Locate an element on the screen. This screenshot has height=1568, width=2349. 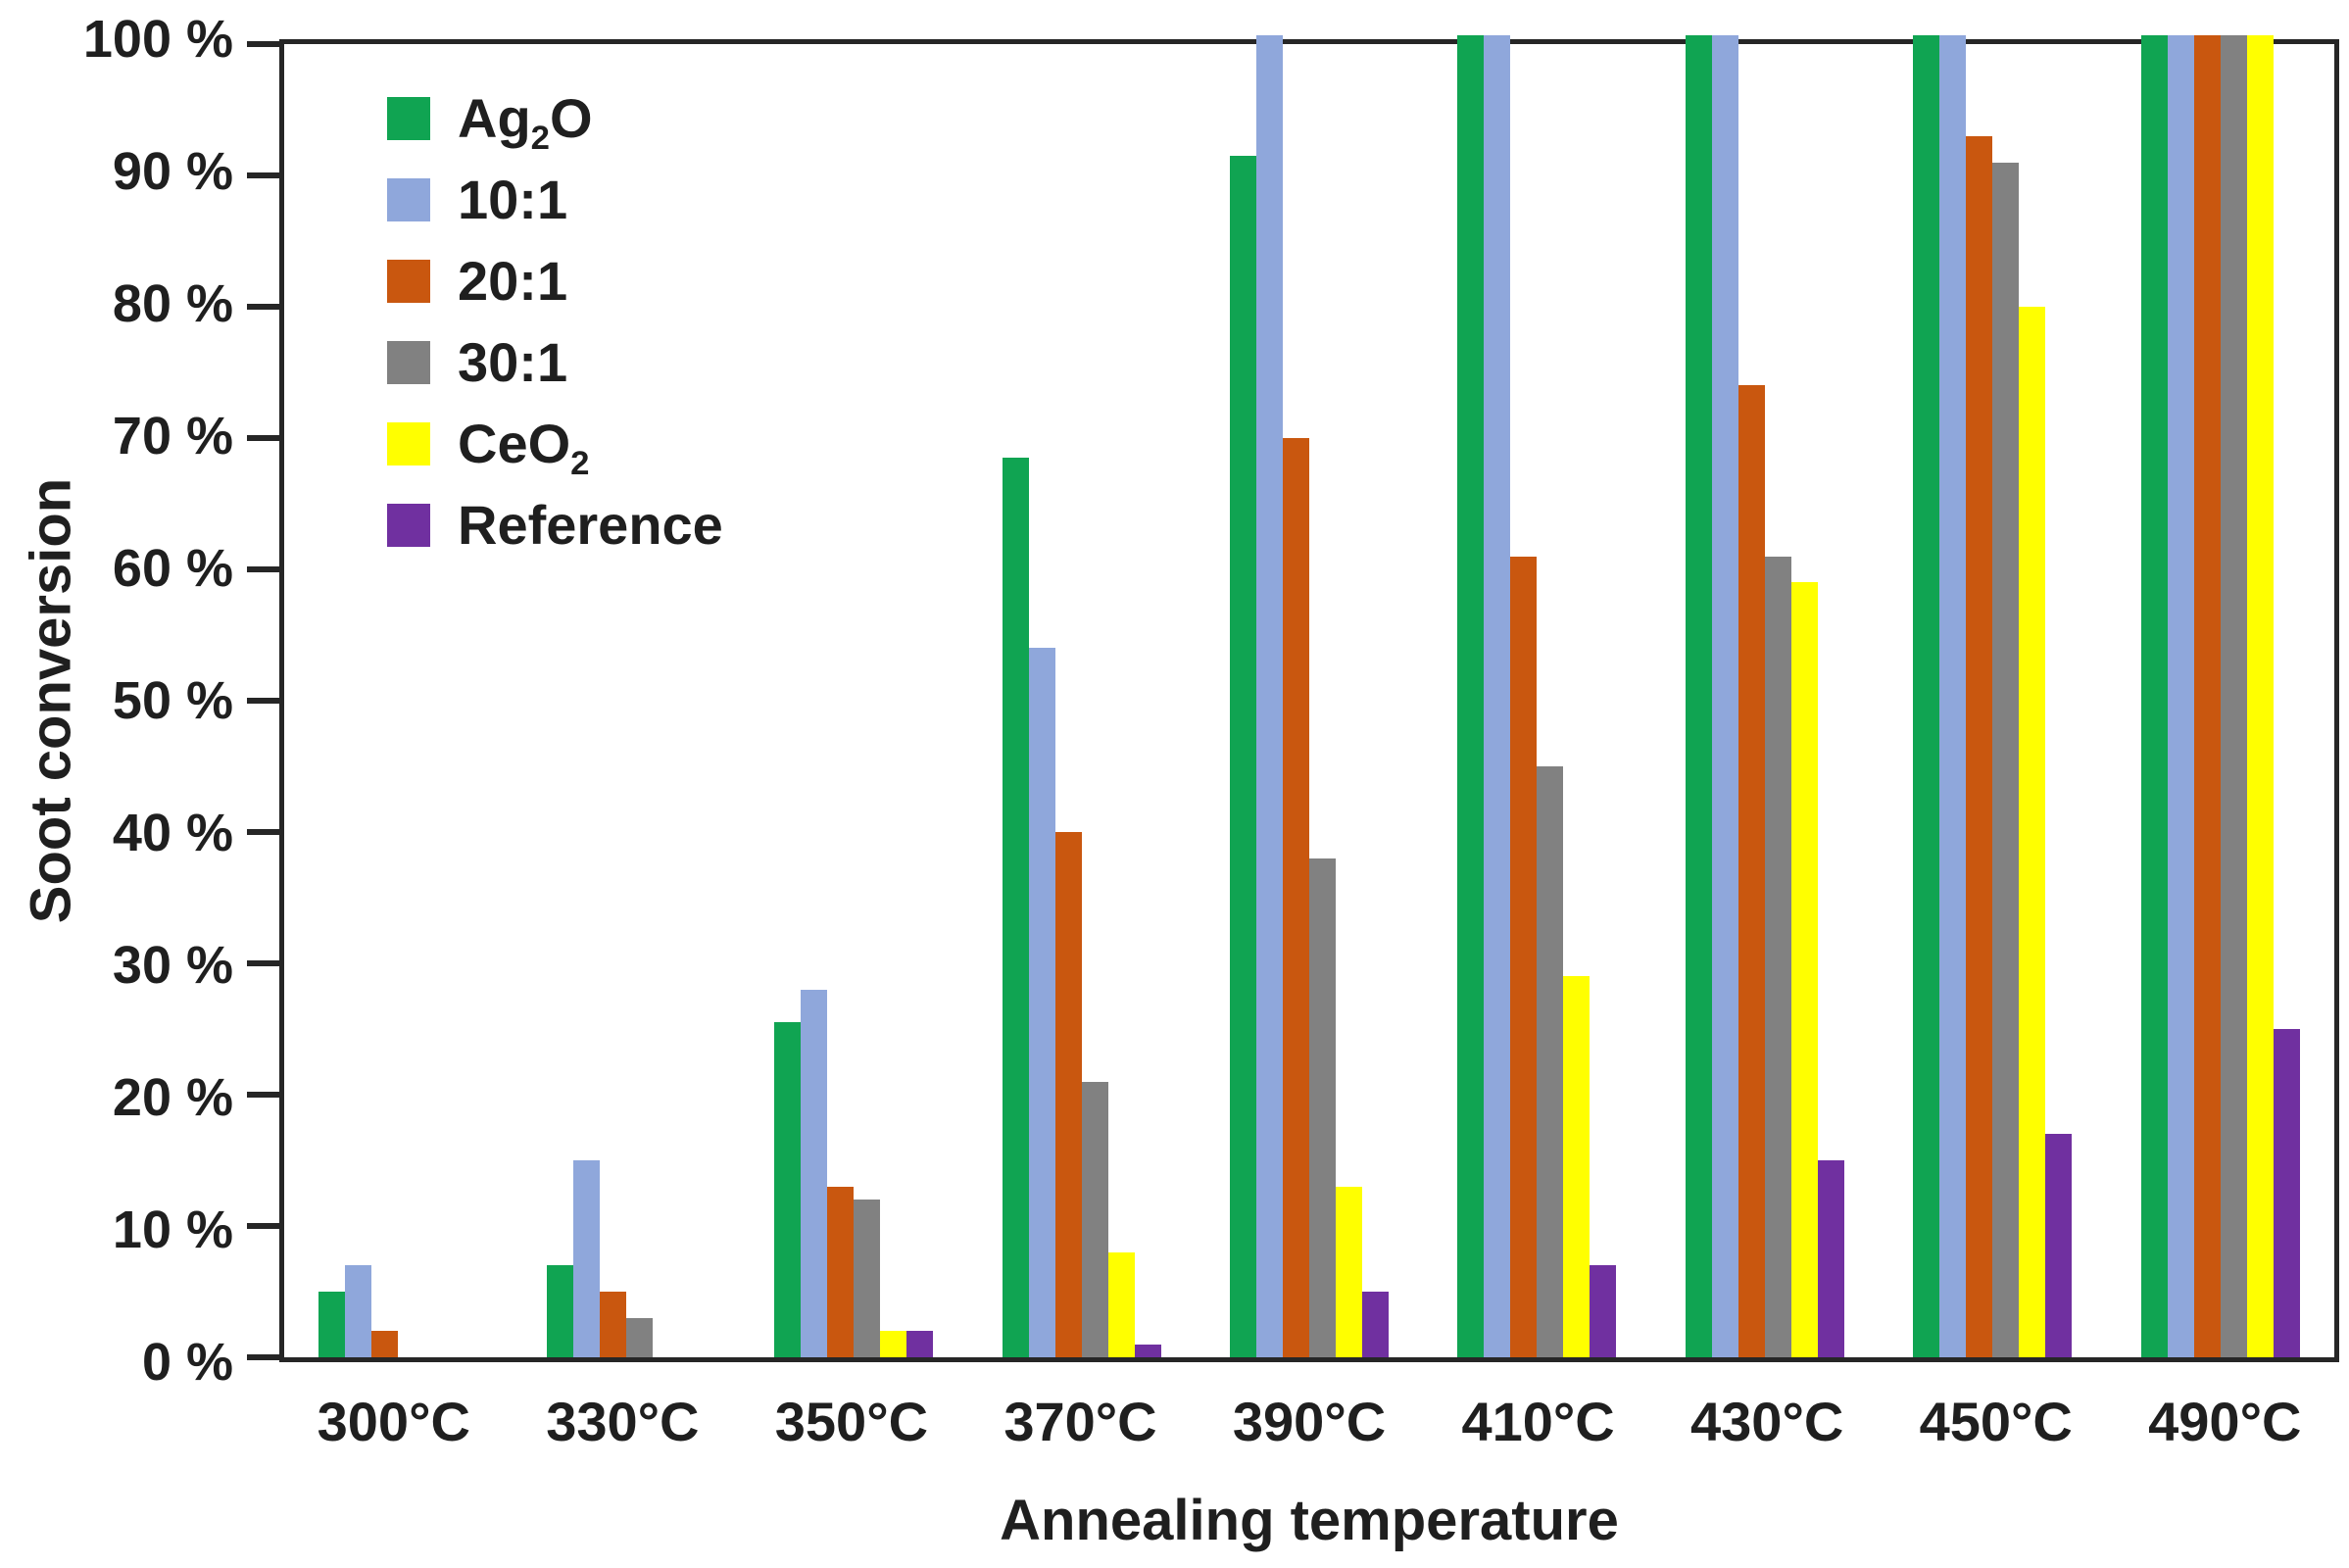
x-axis-title: Annealing temperature is located at coordinates (1310, 1520).